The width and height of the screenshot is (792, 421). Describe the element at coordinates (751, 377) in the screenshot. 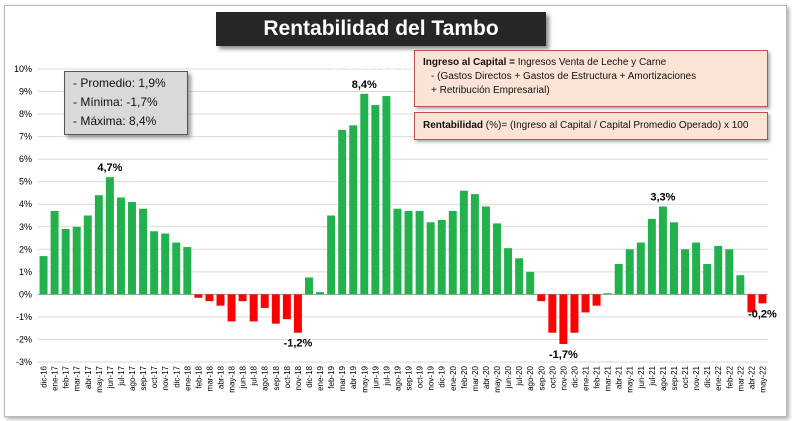

I see `x-tick-label: abr-22` at that location.